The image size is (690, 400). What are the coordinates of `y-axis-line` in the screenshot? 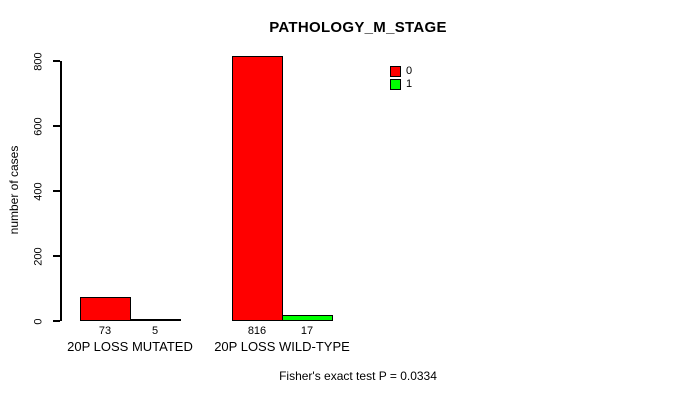 It's located at (61, 191).